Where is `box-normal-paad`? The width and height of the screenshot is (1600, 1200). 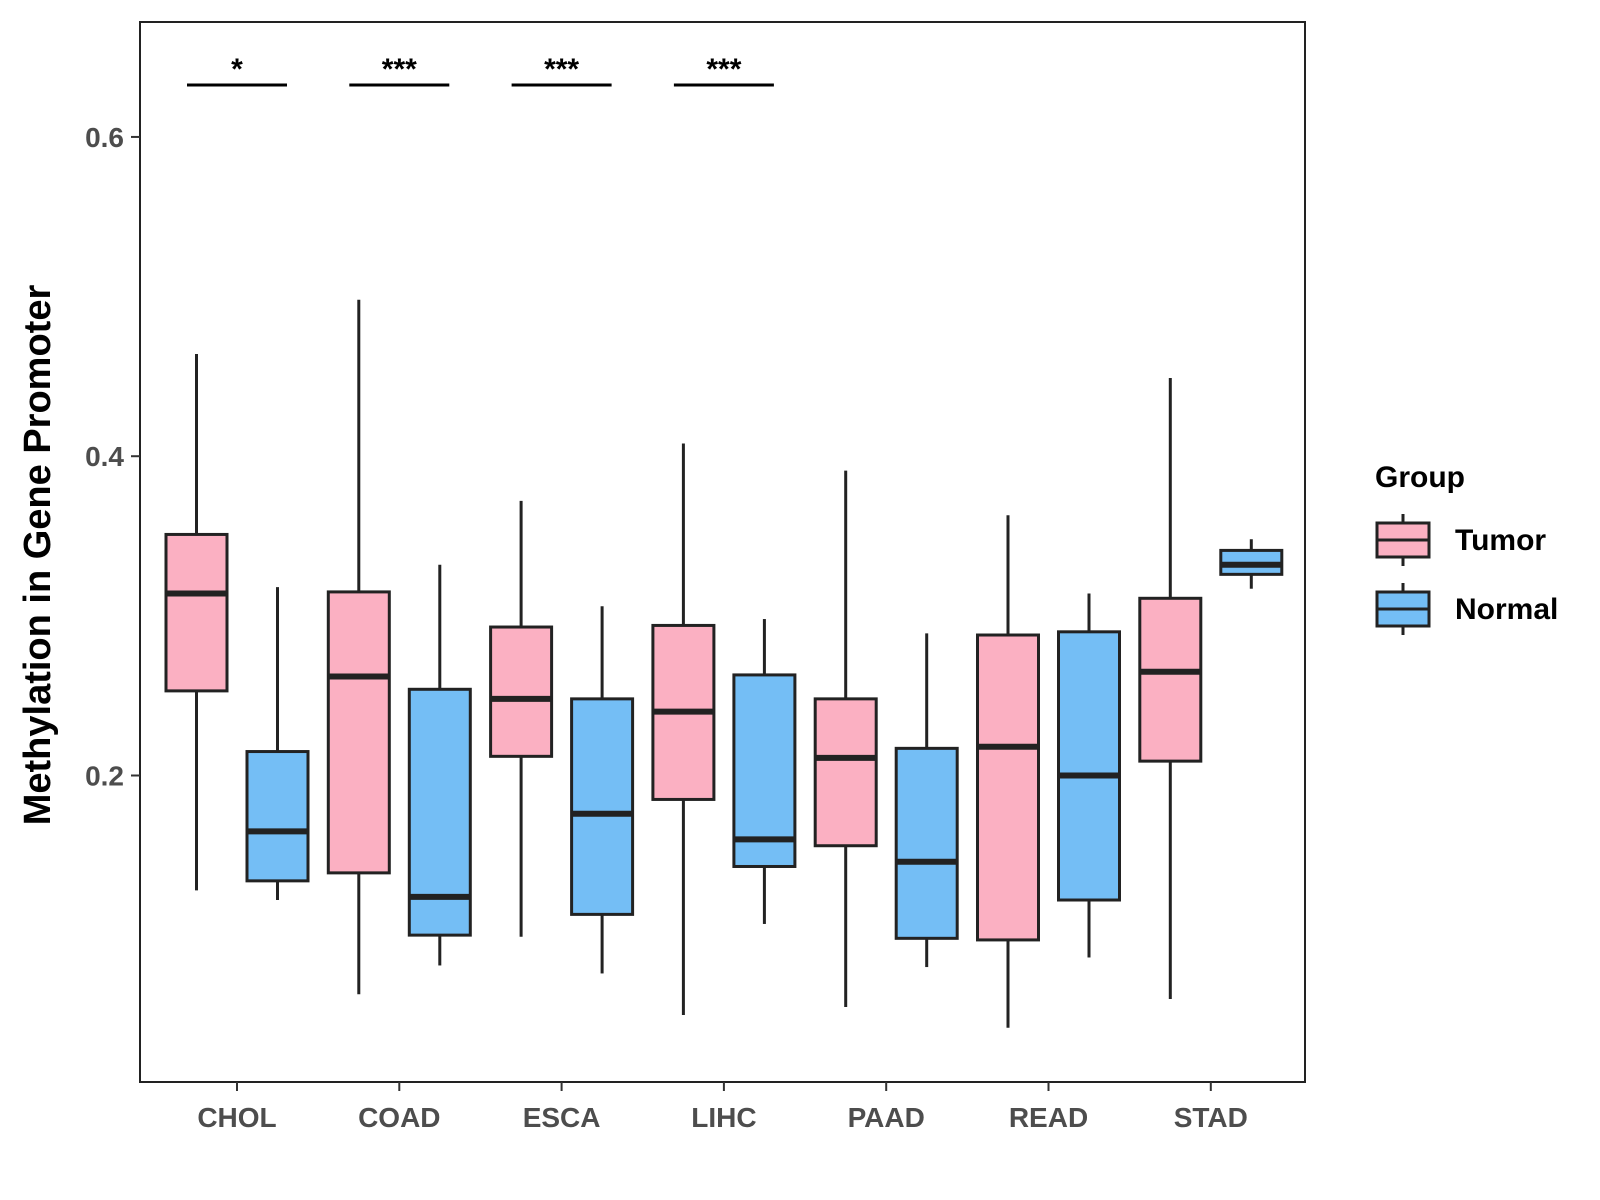
box-normal-paad is located at coordinates (926, 800).